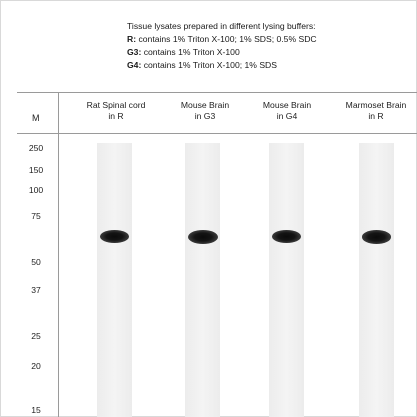  What do you see at coordinates (36, 148) in the screenshot?
I see `marker-250: 250` at bounding box center [36, 148].